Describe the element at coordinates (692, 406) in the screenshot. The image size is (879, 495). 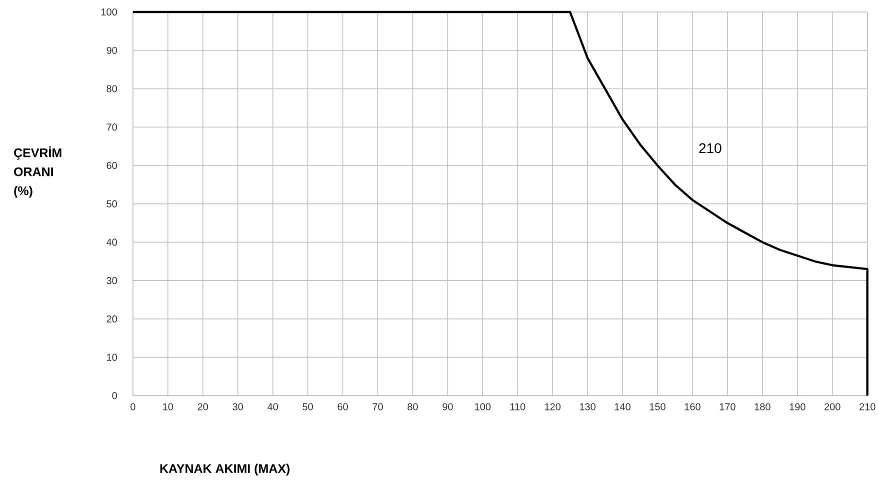
I see `x-tick-label: 160` at that location.